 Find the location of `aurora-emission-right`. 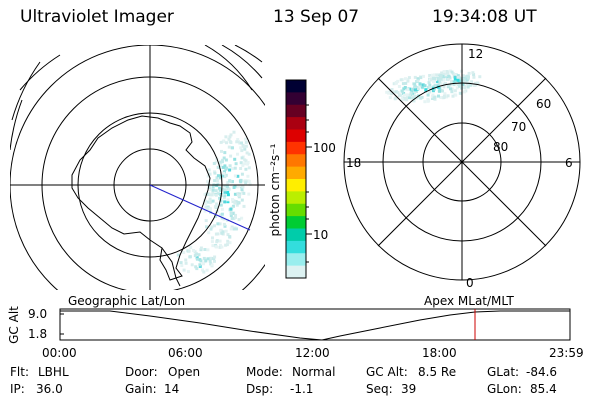

aurora-emission-right is located at coordinates (433, 86).